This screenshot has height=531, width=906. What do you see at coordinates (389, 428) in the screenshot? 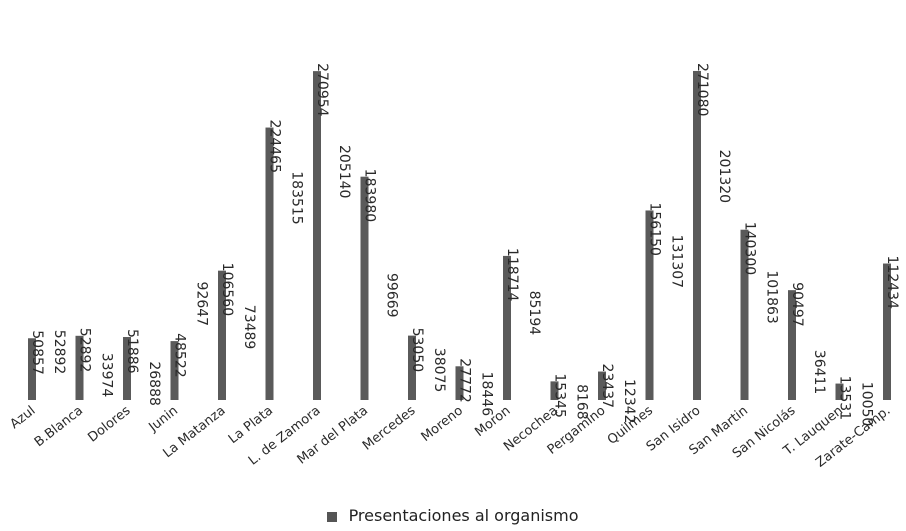
I see `category-label: Mercedes` at bounding box center [389, 428].